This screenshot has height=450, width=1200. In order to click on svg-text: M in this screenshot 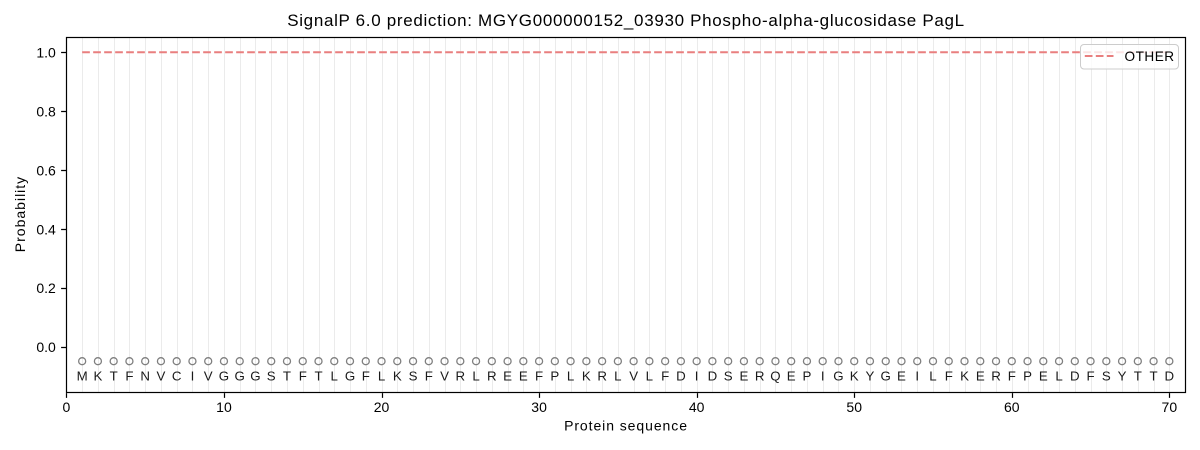, I will do `click(82, 375)`.